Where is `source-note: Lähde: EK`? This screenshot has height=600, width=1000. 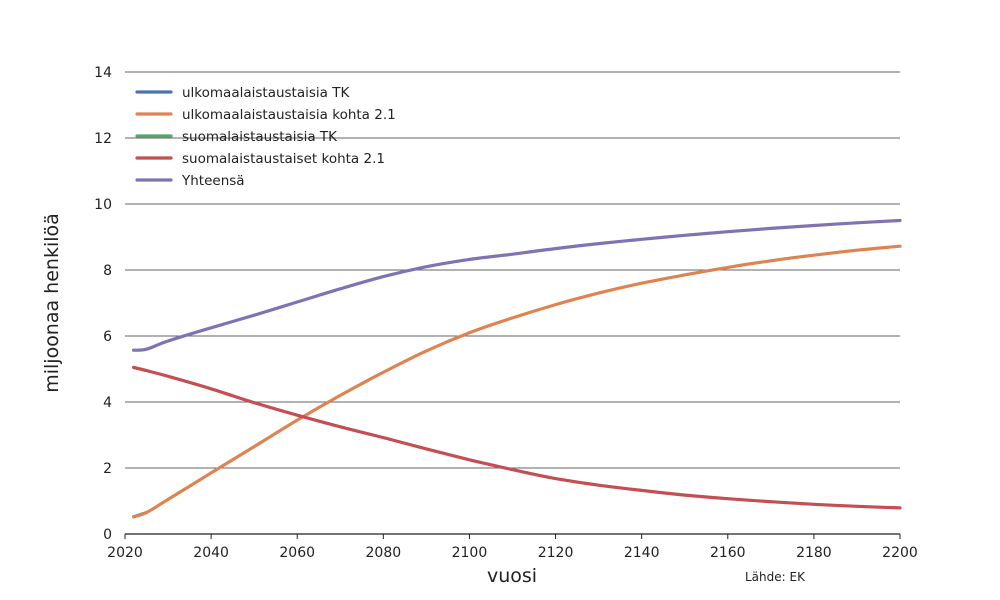
source-note: Lähde: EK is located at coordinates (775, 577).